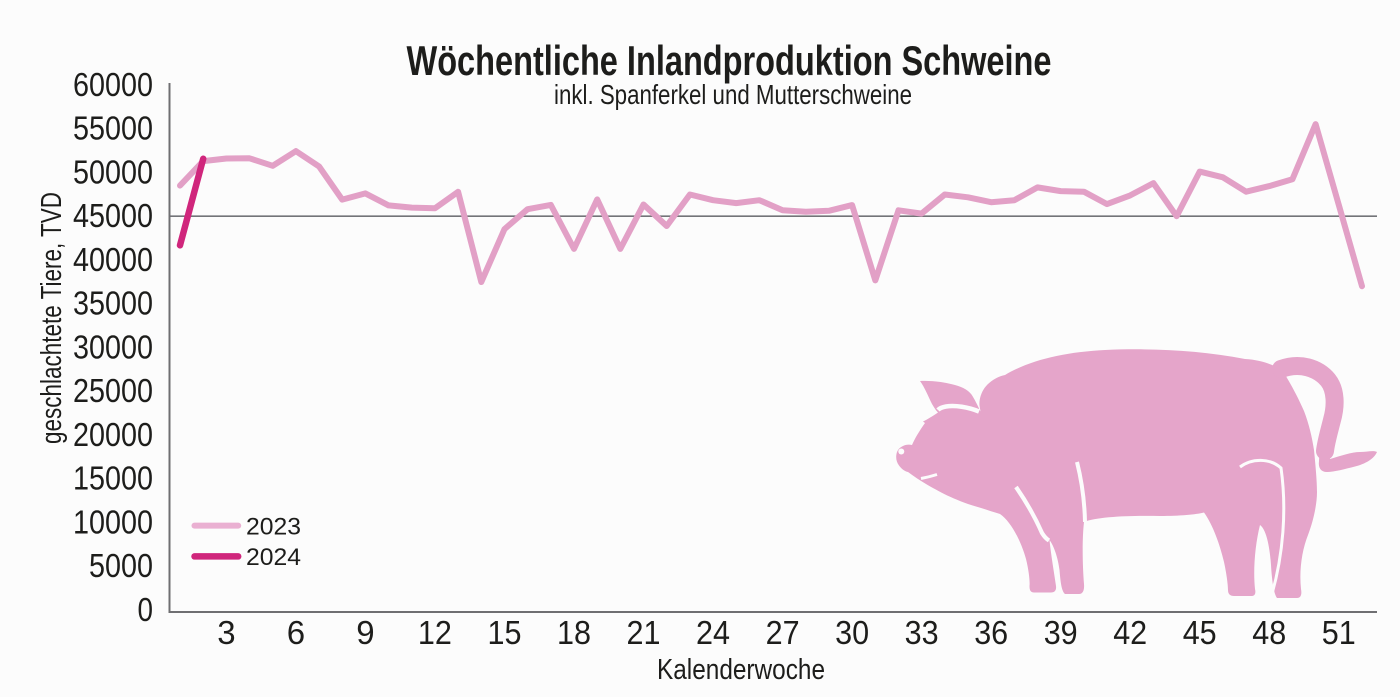 This screenshot has width=1400, height=697. I want to click on svg-text: geschlachtete Tiere, TVD, so click(52, 318).